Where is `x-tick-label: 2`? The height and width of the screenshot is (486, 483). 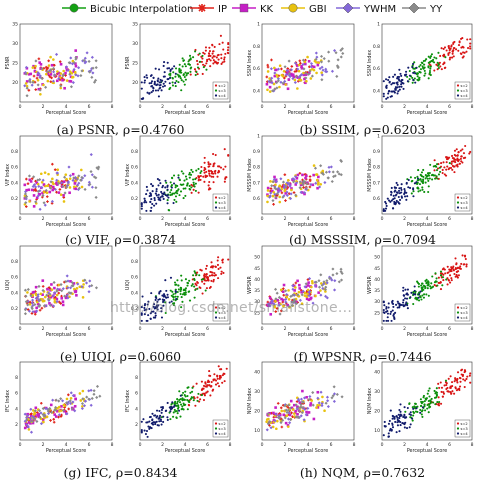 x-tick-label: 2 is located at coordinates (285, 219).